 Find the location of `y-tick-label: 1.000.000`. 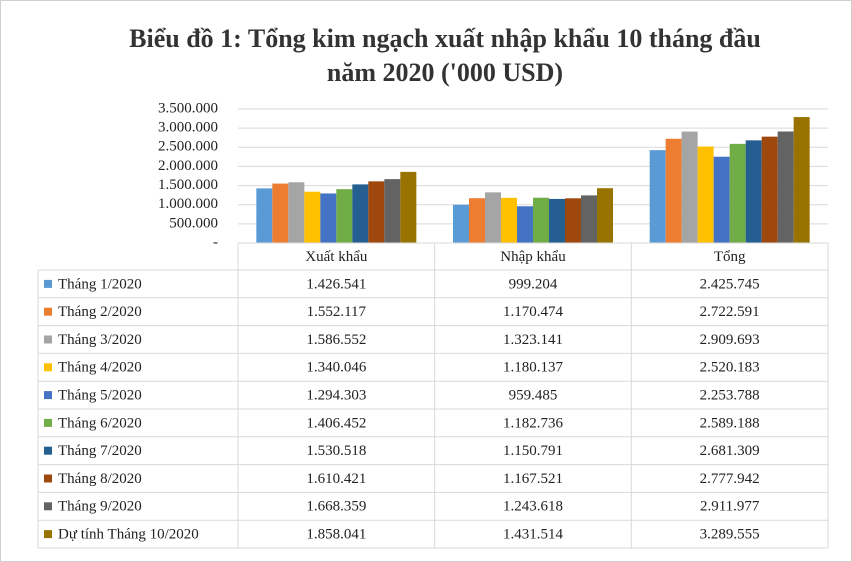

y-tick-label: 1.000.000 is located at coordinates (188, 204).